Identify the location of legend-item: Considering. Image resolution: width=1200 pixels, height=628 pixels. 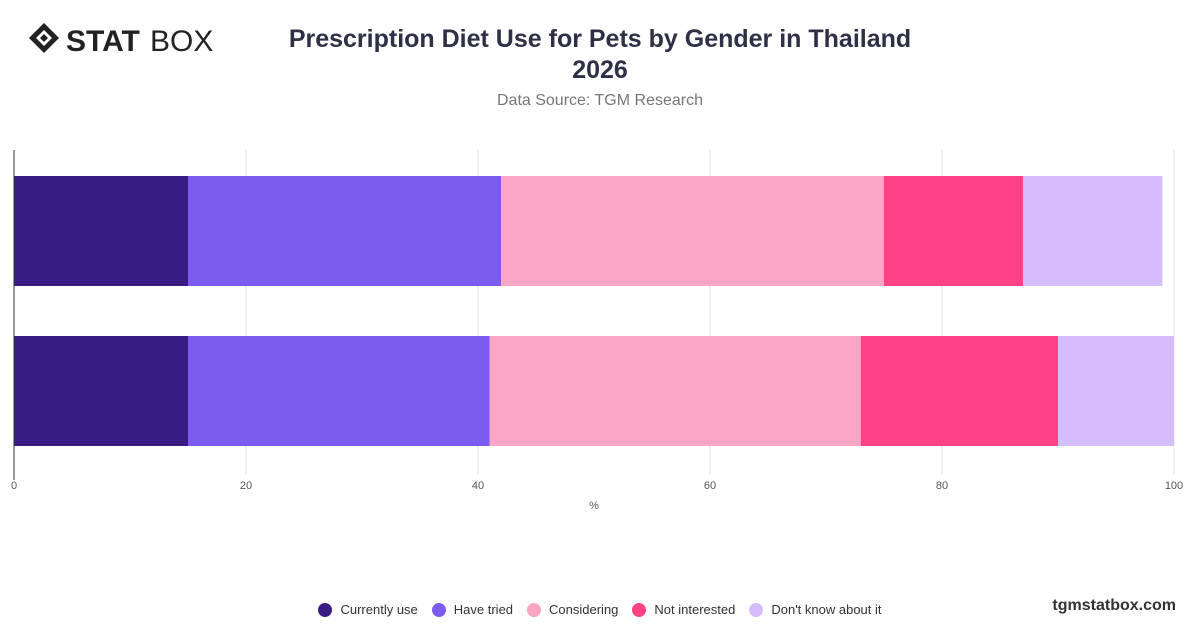
(572, 609).